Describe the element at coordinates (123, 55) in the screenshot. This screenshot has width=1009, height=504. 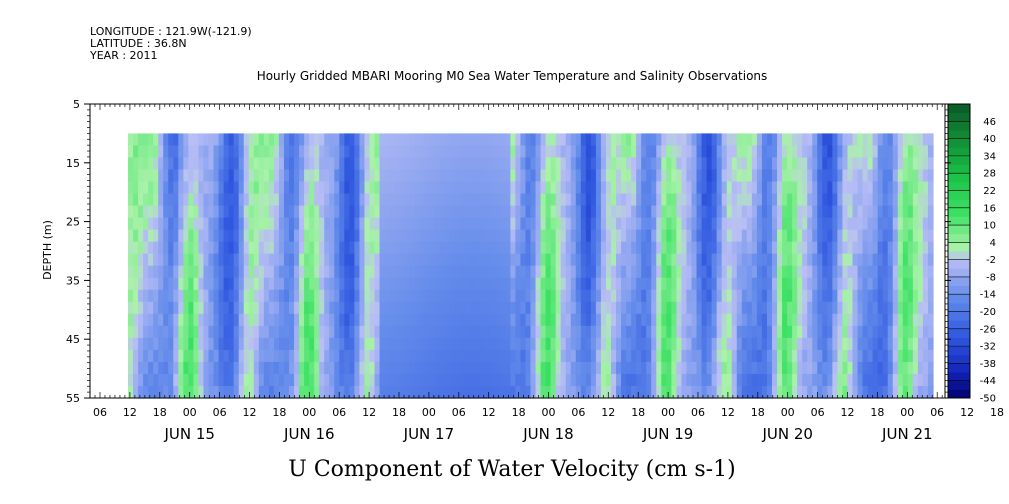
I see `year-label: YEAR : 2011` at that location.